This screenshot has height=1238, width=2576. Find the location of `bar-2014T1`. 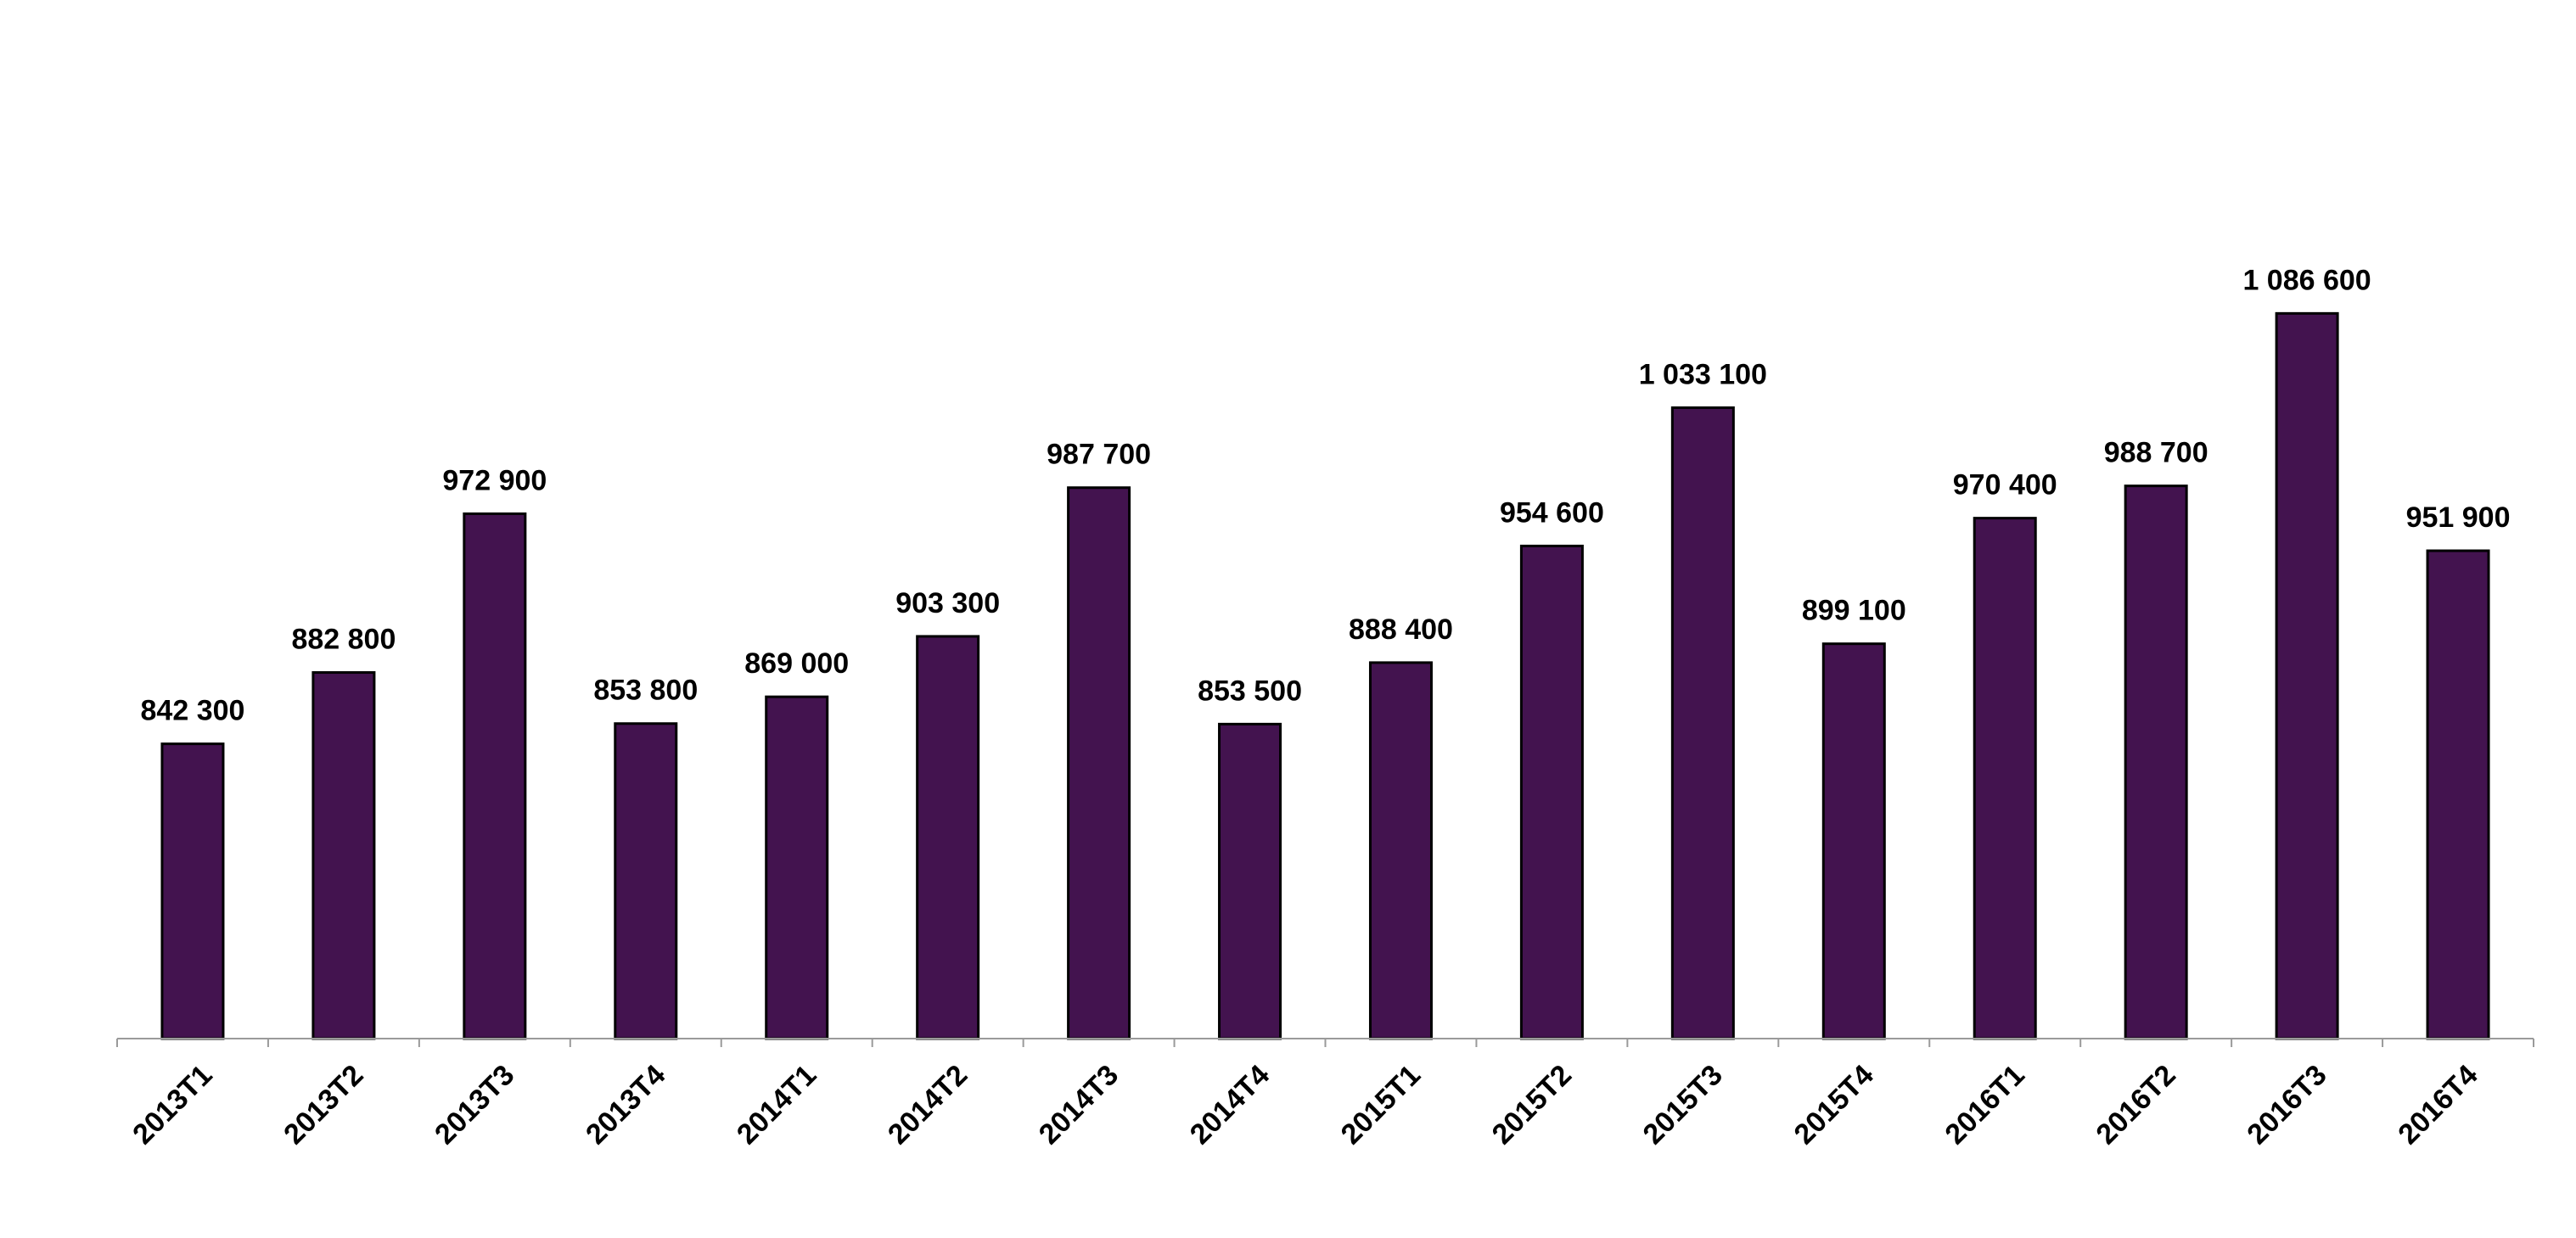

bar-2014T1 is located at coordinates (797, 867).